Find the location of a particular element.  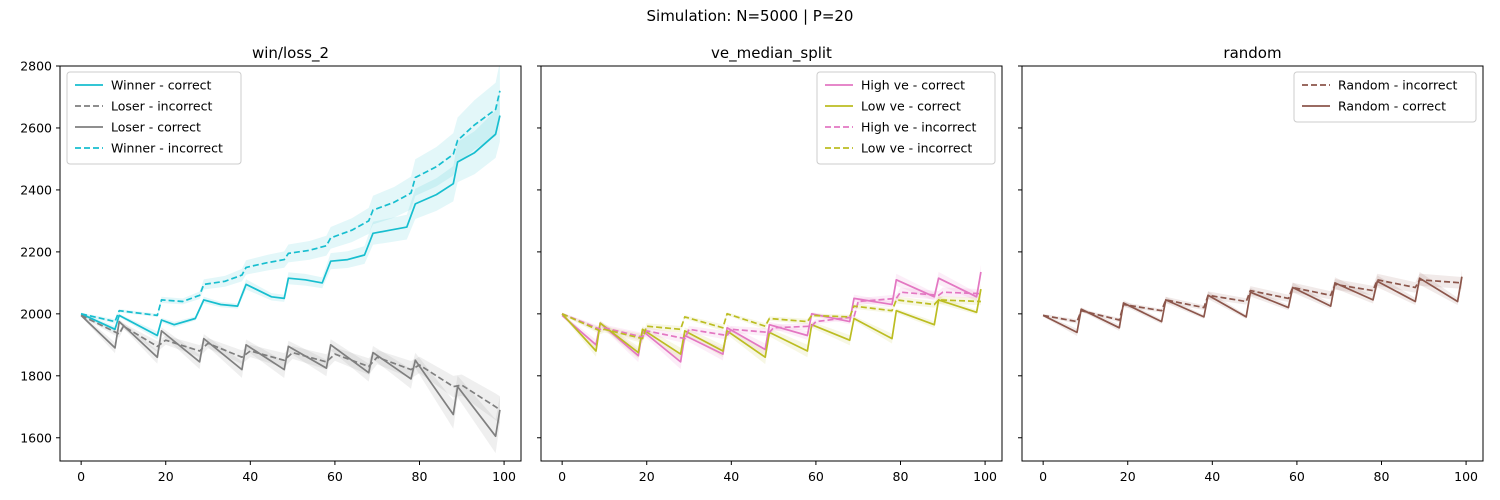

legend-label: Random - incorrect is located at coordinates (1397, 85).